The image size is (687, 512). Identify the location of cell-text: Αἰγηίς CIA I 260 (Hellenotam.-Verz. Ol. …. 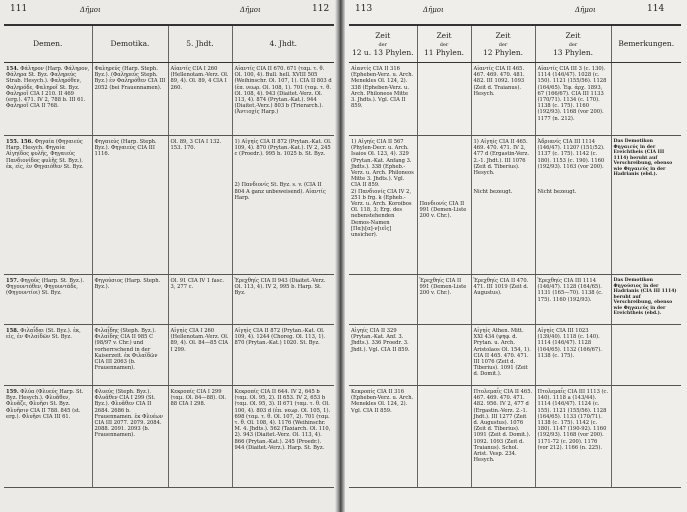
(199, 340).